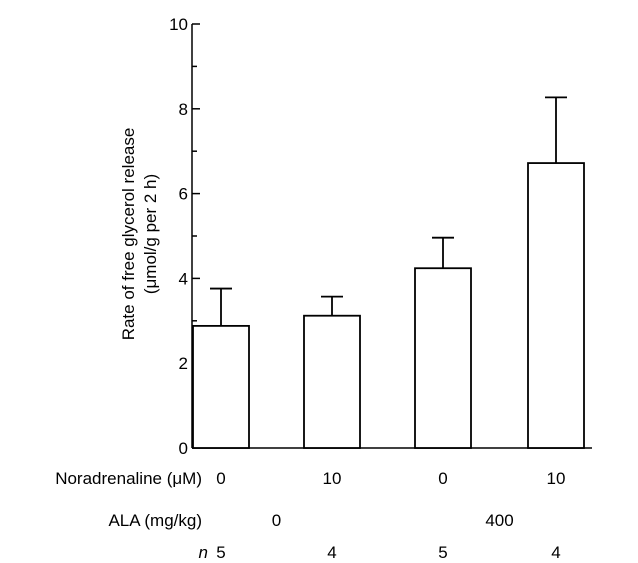  Describe the element at coordinates (178, 24) in the screenshot. I see `y-tick-label: 10` at that location.